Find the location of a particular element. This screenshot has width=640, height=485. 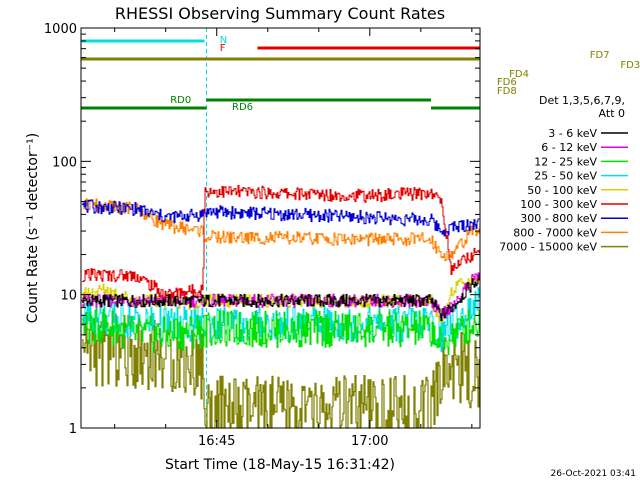

legend-entry-label: 800 - 7000 keV is located at coordinates (555, 232).